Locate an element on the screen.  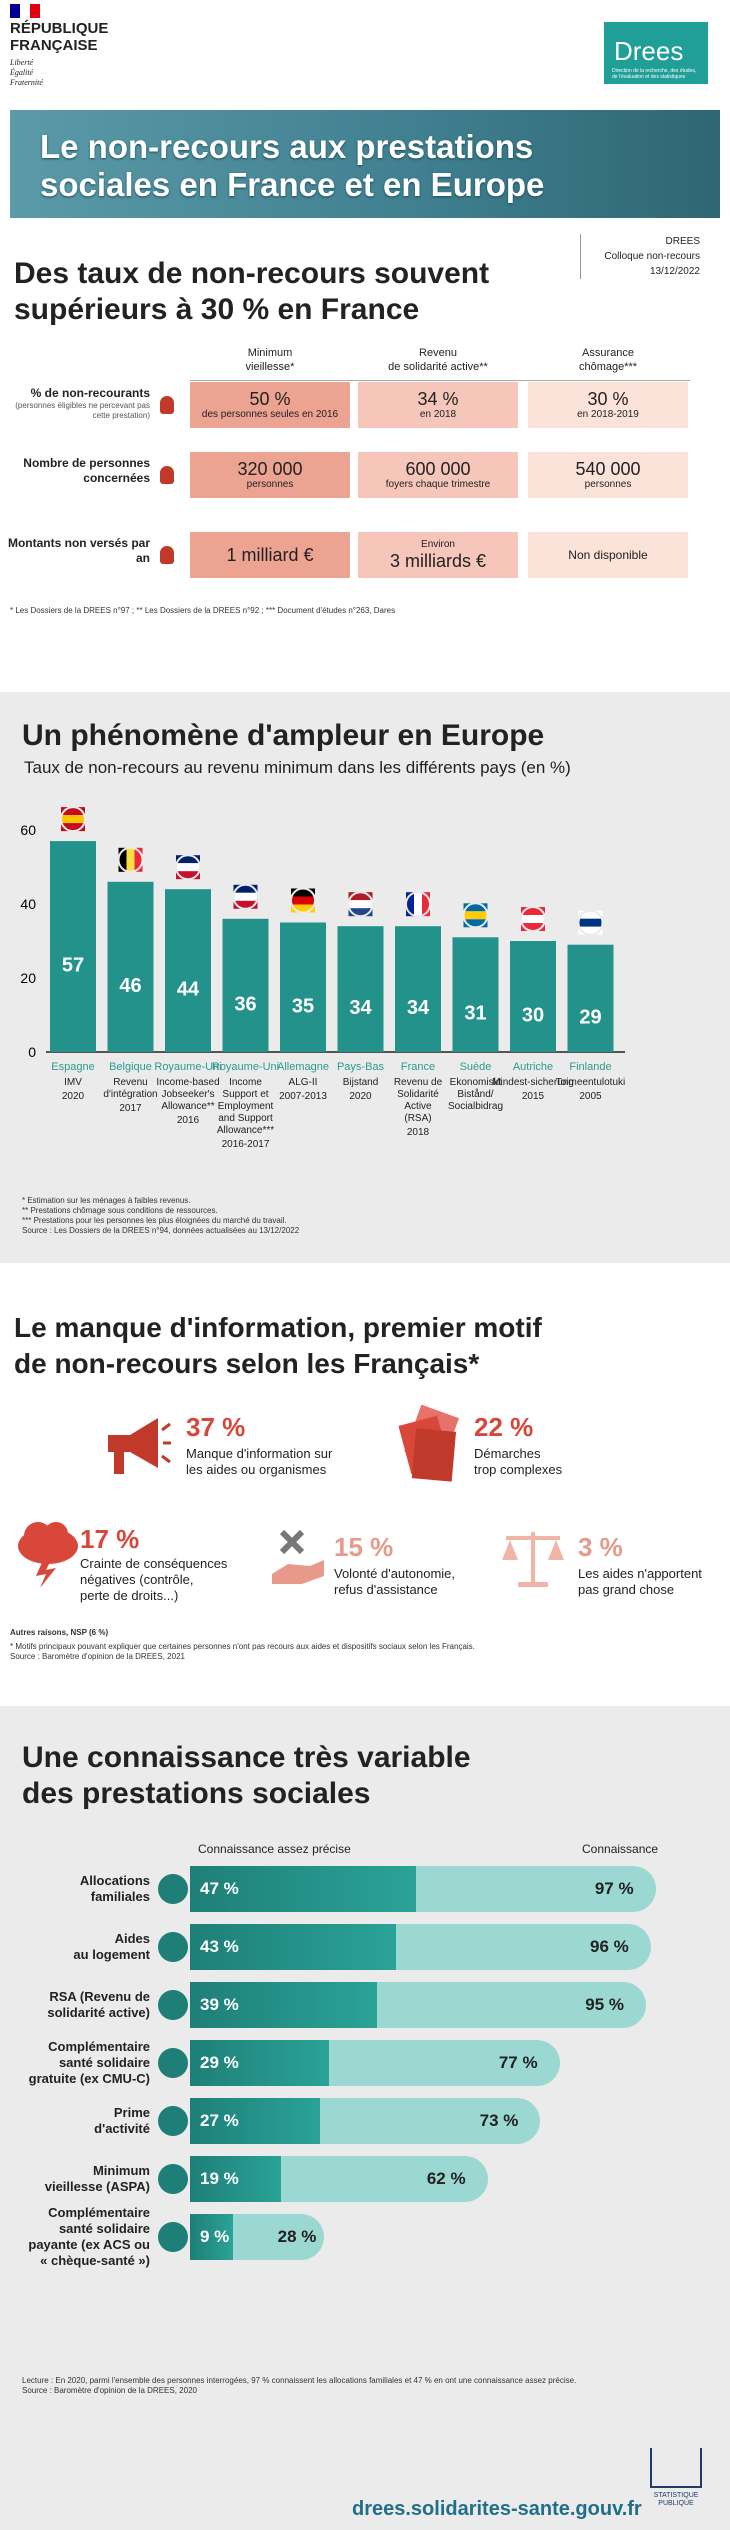
known-value: 96 % is located at coordinates (609, 1946).